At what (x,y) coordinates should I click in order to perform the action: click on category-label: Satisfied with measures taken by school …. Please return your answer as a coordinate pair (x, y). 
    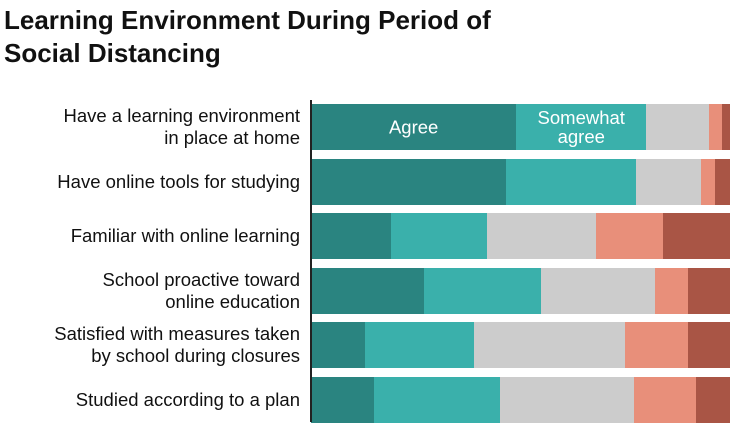
    Looking at the image, I should click on (177, 345).